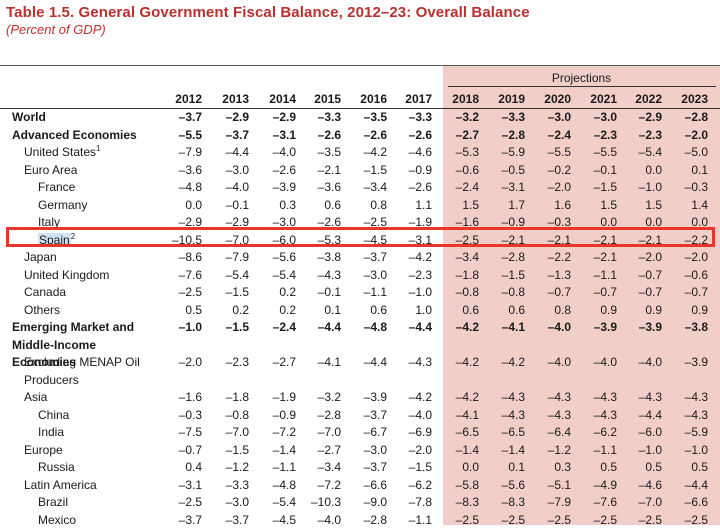 The height and width of the screenshot is (529, 720). Describe the element at coordinates (456, 451) in the screenshot. I see `value-cell: –1.4` at that location.